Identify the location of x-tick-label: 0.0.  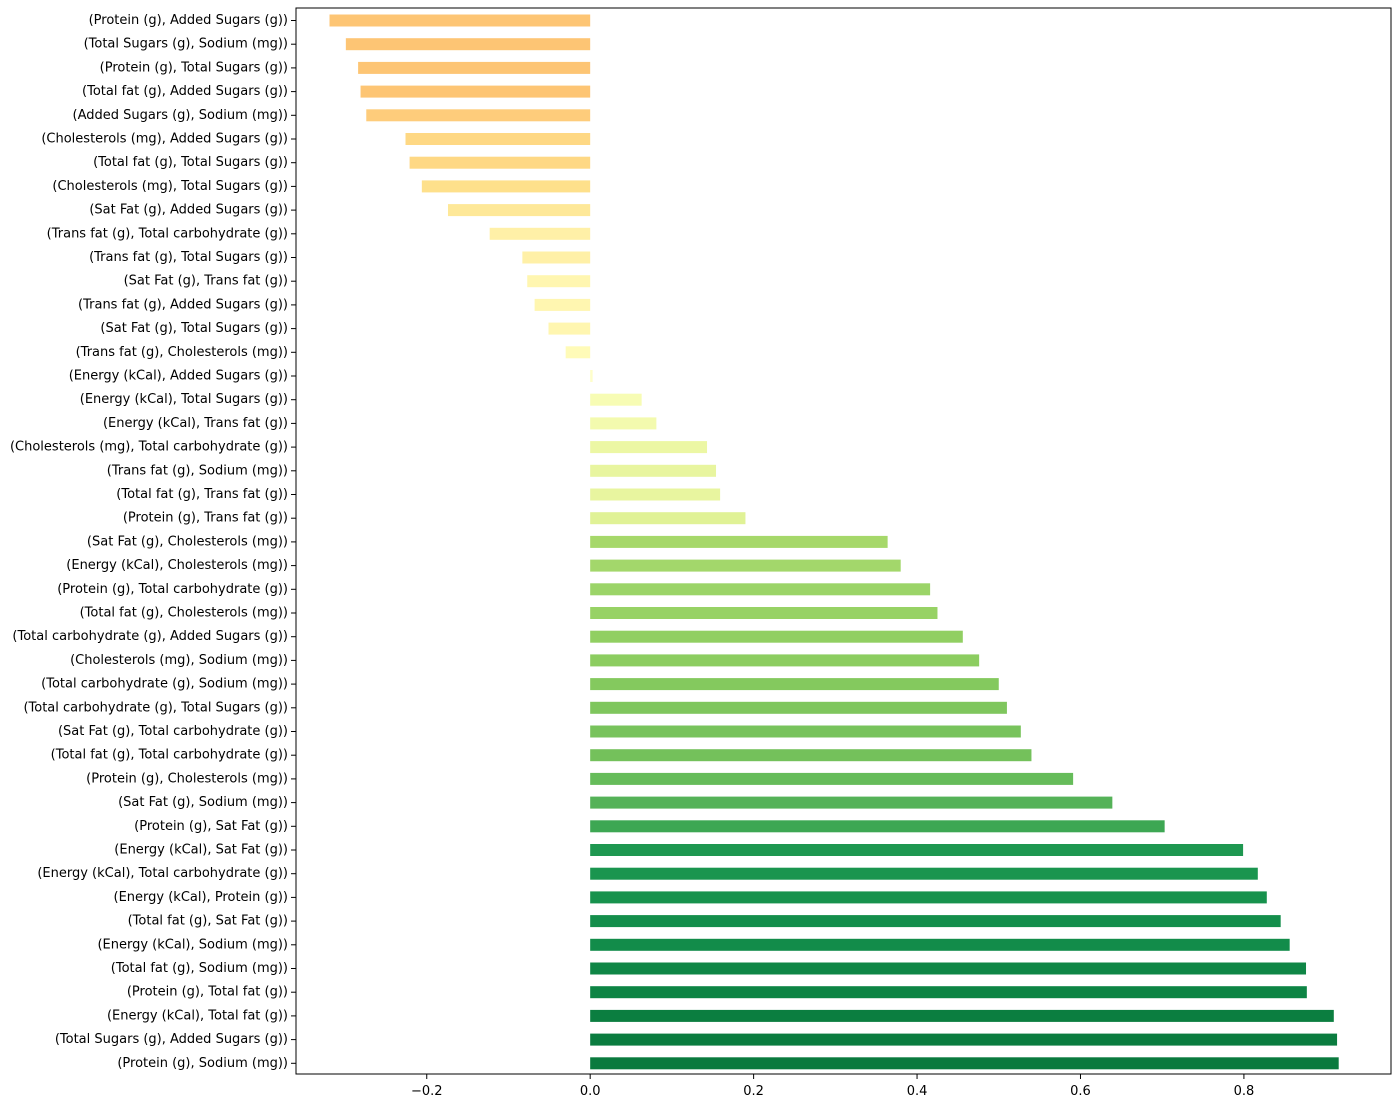
(590, 1091).